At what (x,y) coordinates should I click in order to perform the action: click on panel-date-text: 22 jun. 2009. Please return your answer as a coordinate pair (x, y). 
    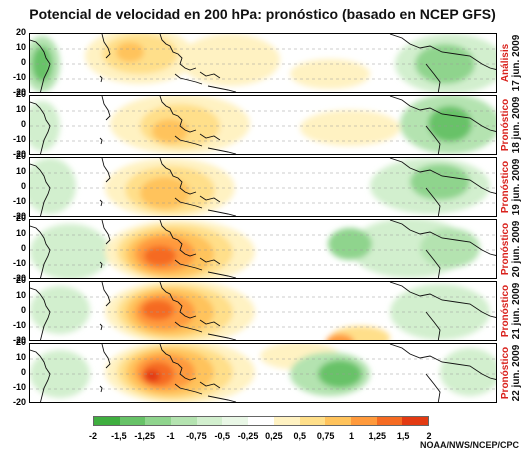
    Looking at the image, I should click on (516, 373).